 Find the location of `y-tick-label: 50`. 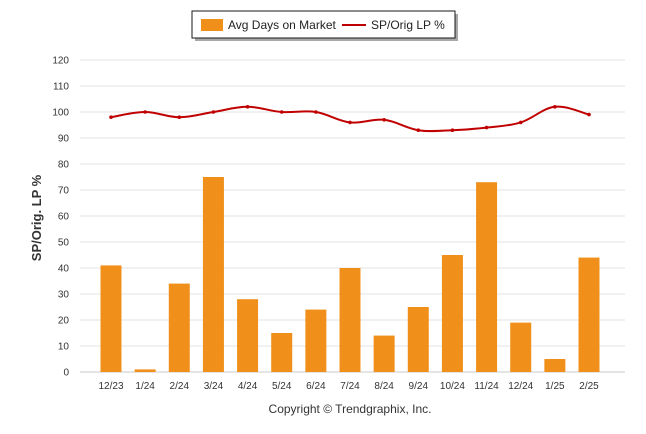

y-tick-label: 50 is located at coordinates (64, 243).